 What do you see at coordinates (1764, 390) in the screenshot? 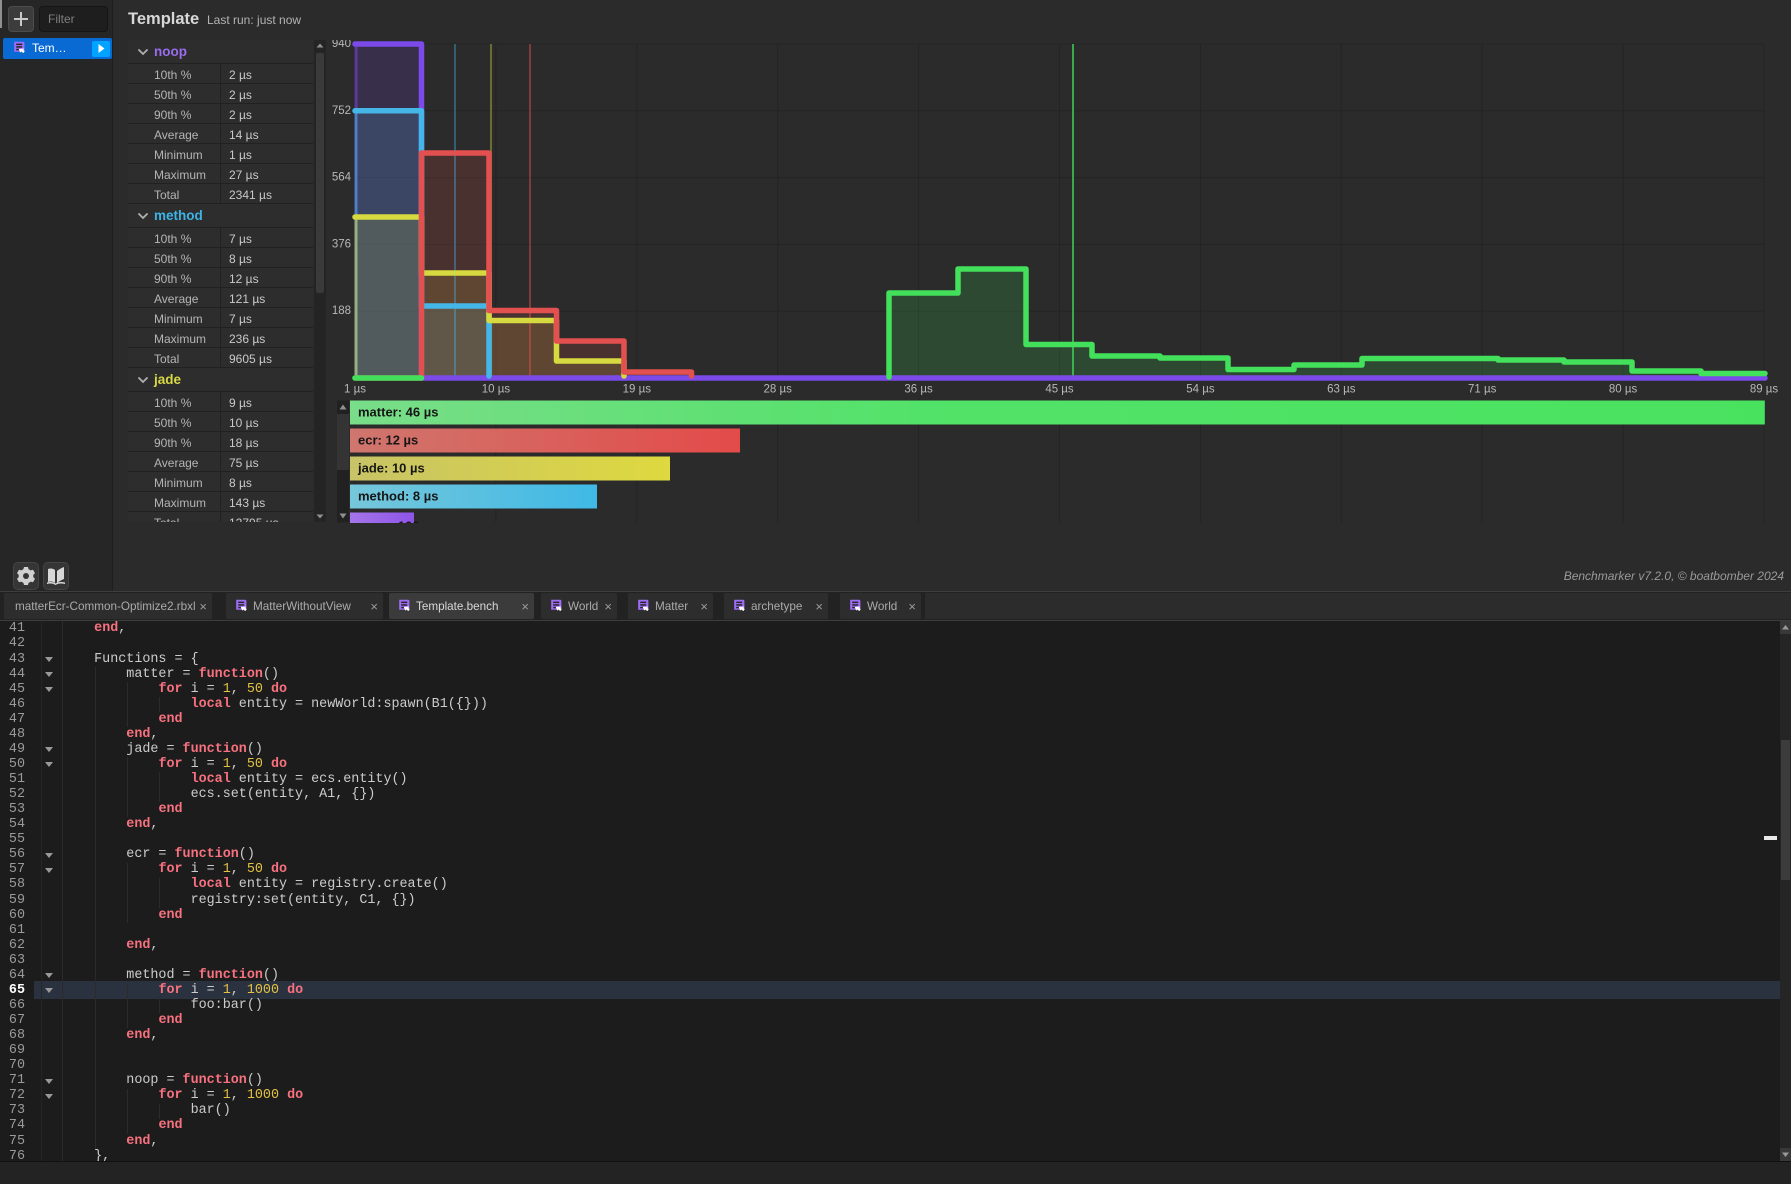
I see `svg-text: 89 µs` at bounding box center [1764, 390].